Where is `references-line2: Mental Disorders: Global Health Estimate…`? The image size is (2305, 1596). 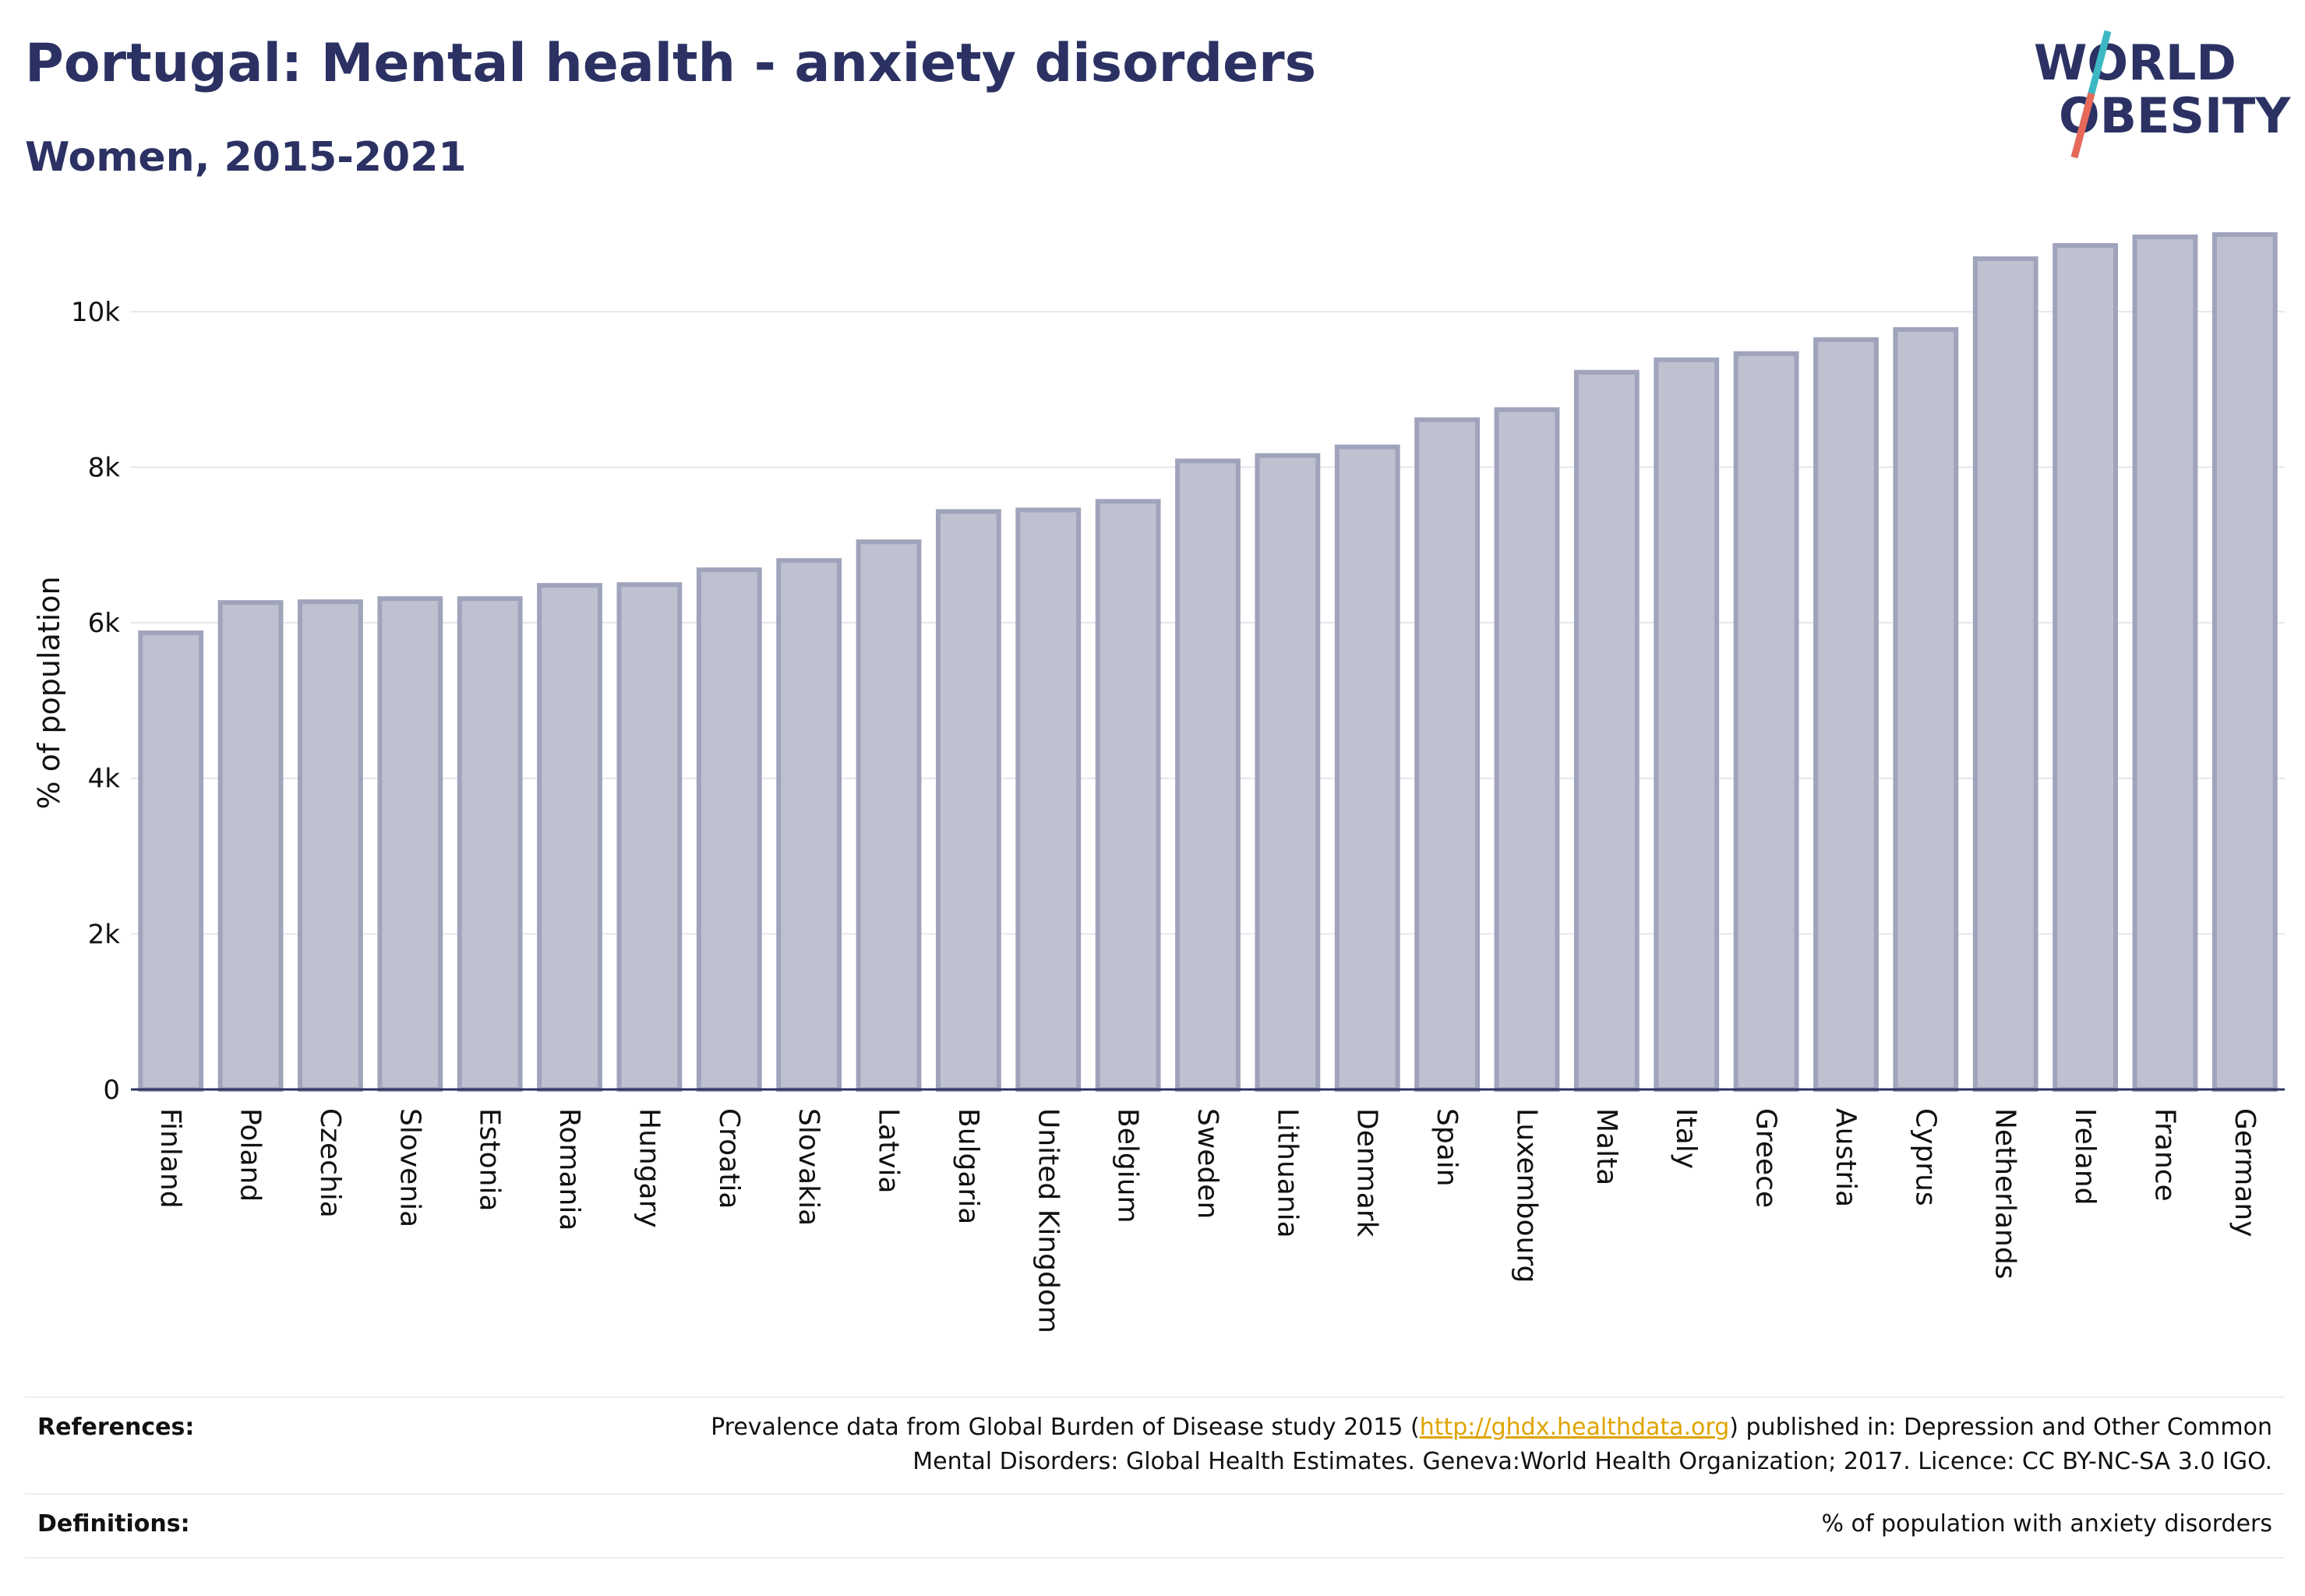
references-line2: Mental Disorders: Global Health Estimate… is located at coordinates (1592, 1461).